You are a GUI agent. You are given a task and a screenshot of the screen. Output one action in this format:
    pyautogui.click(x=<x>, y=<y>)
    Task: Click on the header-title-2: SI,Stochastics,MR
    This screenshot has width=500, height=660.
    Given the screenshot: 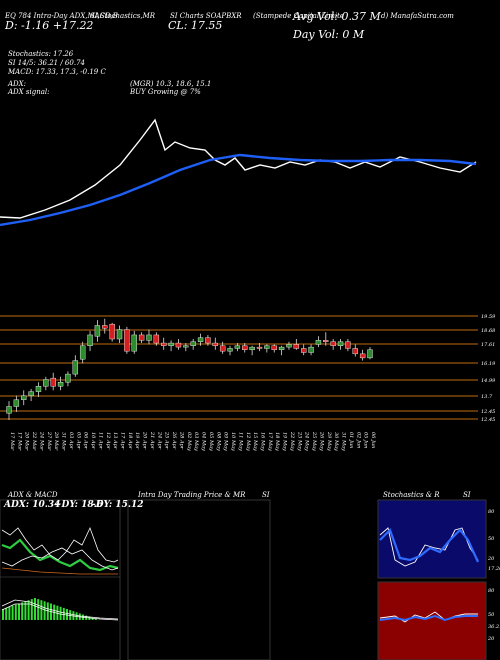 What is the action you would take?
    pyautogui.click(x=123, y=16)
    